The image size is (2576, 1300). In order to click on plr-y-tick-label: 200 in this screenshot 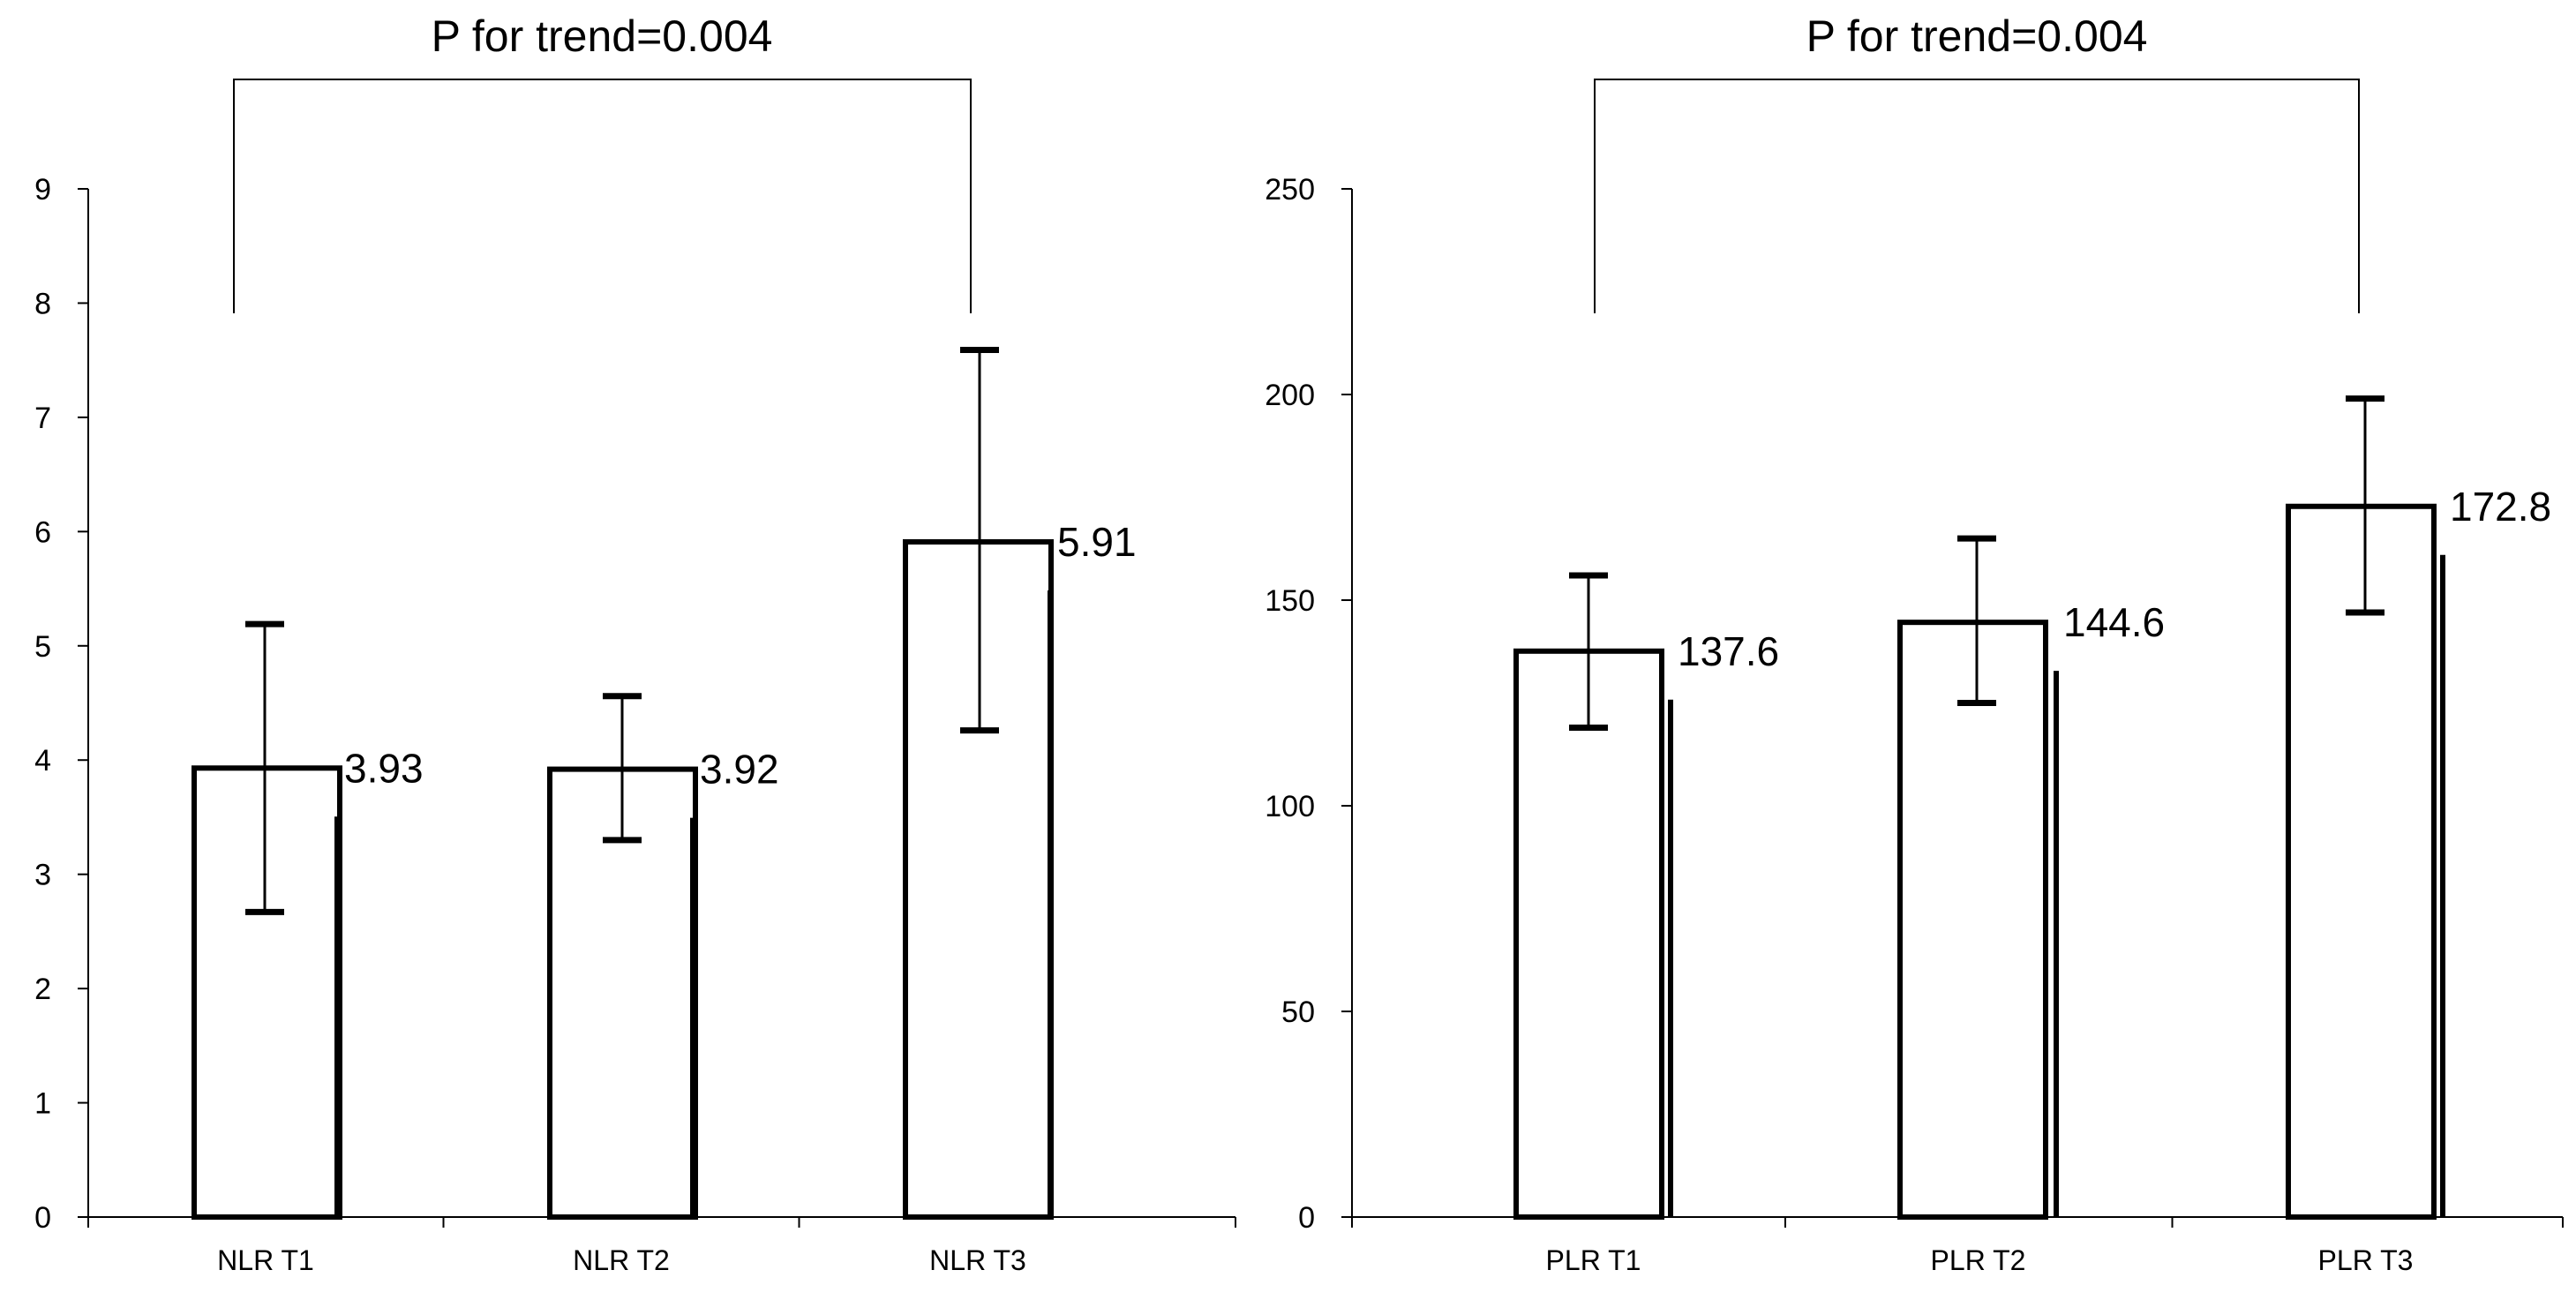, I will do `click(1290, 395)`.